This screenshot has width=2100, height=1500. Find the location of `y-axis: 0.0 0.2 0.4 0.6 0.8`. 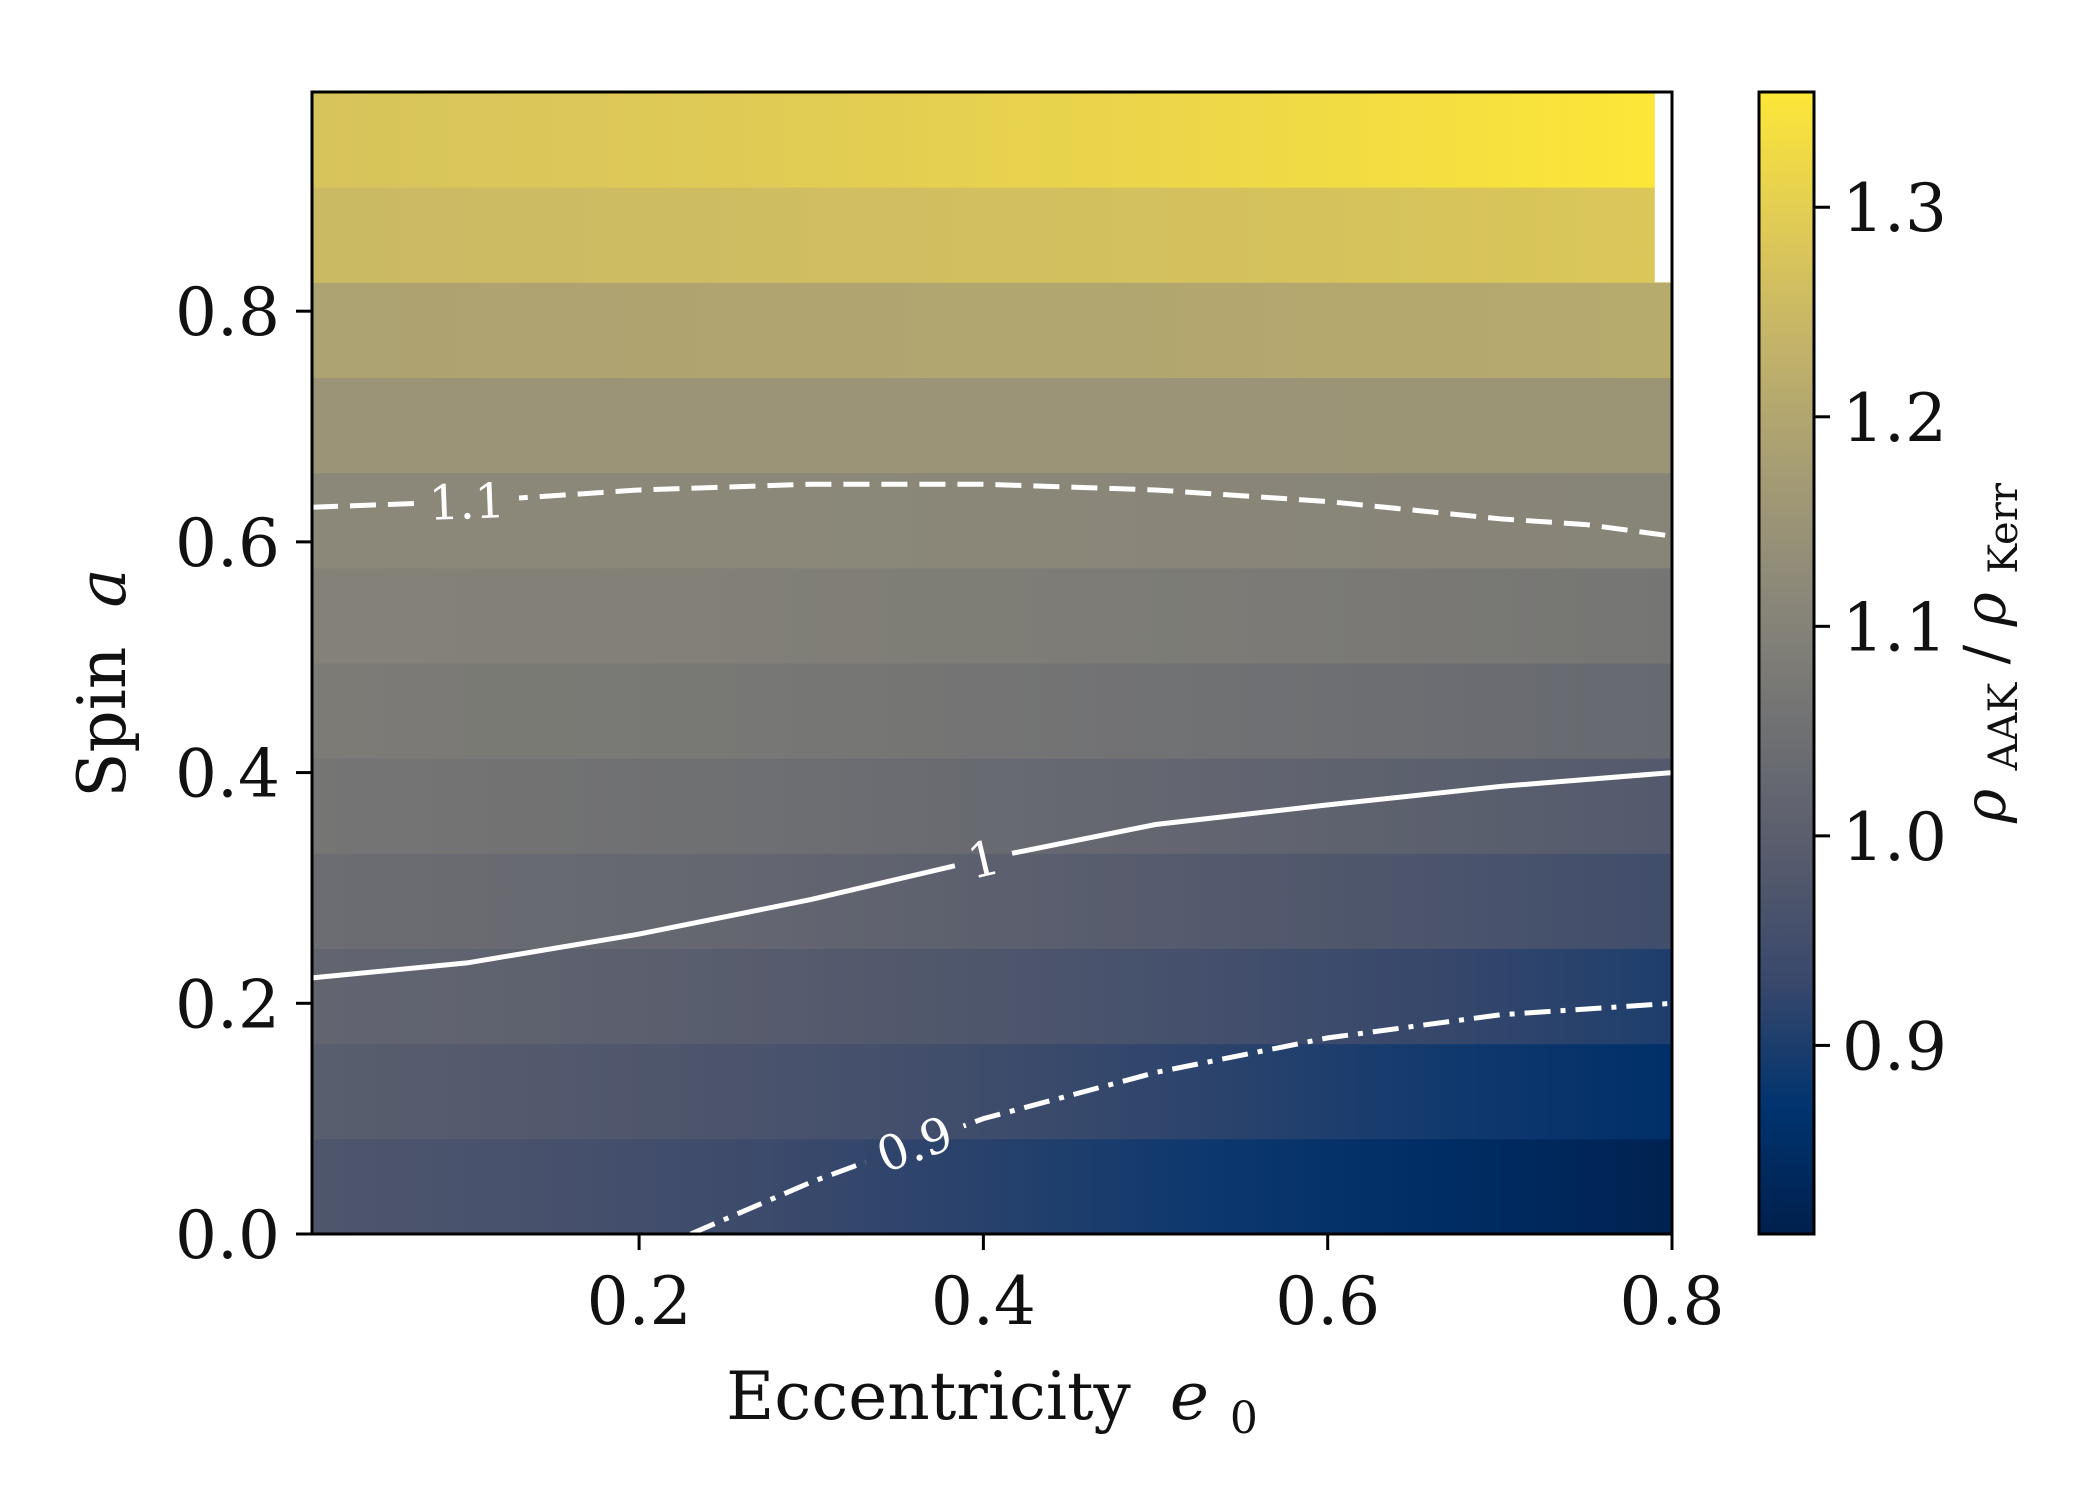

y-axis: 0.0 0.2 0.4 0.6 0.8 is located at coordinates (243, 774).